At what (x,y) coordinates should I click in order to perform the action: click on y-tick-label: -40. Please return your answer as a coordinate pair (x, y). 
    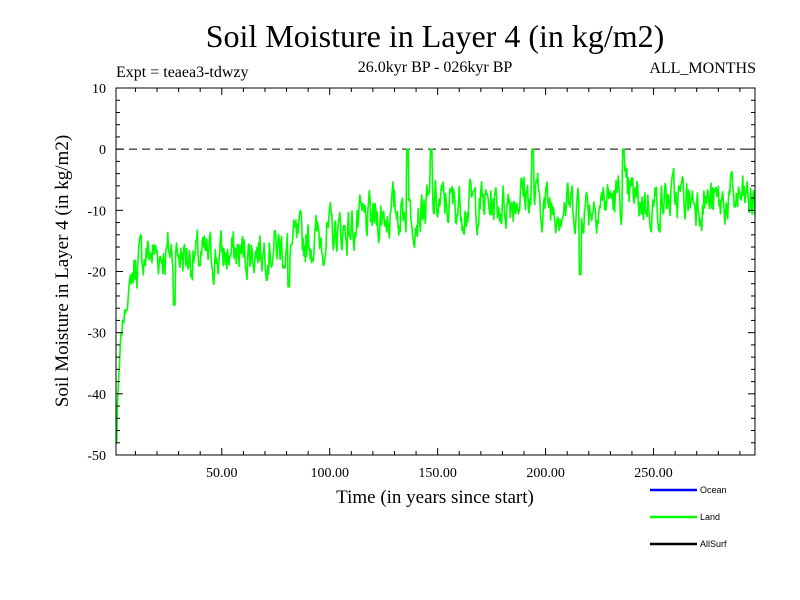
    Looking at the image, I should click on (96, 395).